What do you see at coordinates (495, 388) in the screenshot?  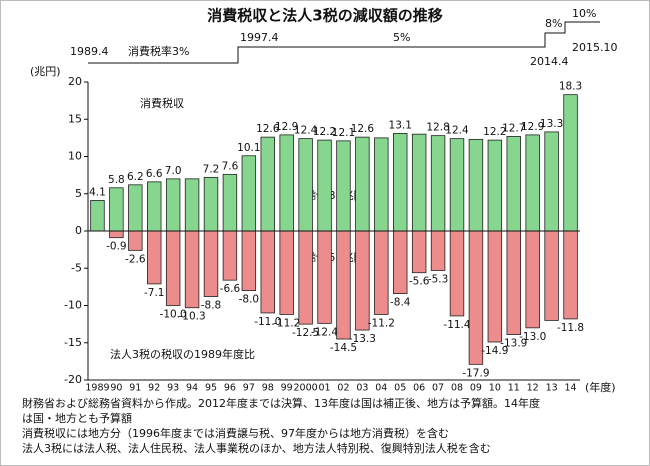 I see `x-tick-label: 10` at bounding box center [495, 388].